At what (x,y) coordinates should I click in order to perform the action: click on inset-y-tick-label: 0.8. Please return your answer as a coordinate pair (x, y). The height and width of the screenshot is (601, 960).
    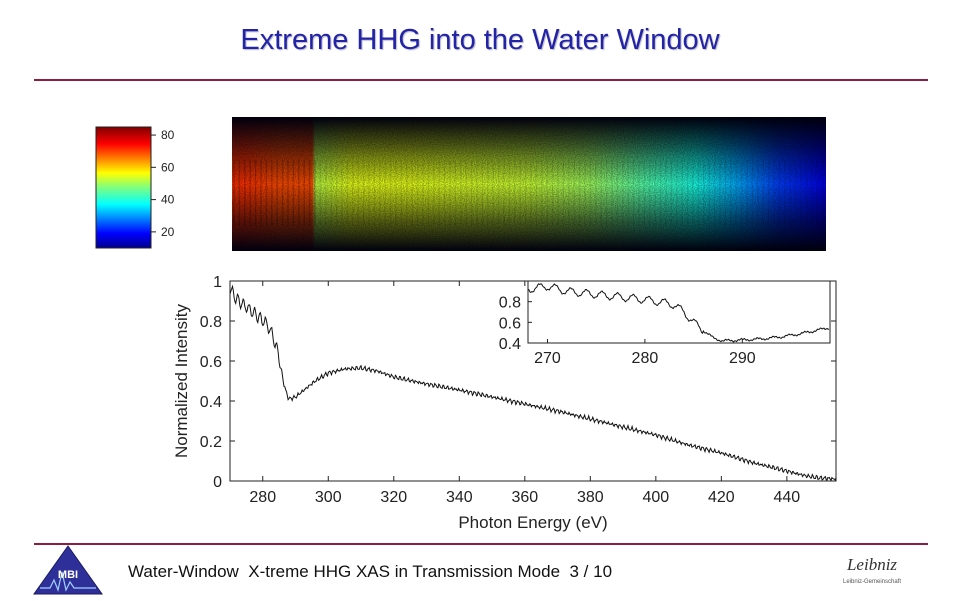
    Looking at the image, I should click on (510, 303).